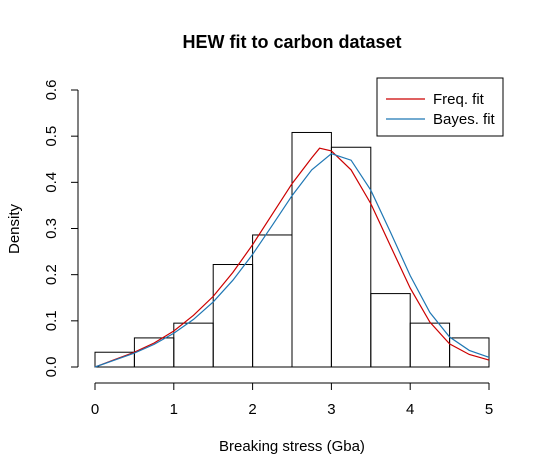  I want to click on y-axis: 0.0 0.1 0.2 0.3 0.4 0.5 0.6, so click(61, 229).